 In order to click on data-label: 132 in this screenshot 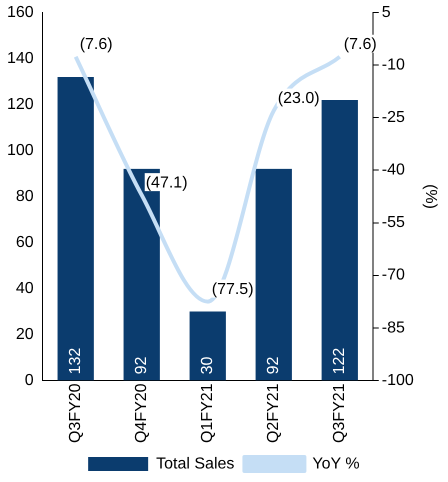, I will do `click(75, 361)`.